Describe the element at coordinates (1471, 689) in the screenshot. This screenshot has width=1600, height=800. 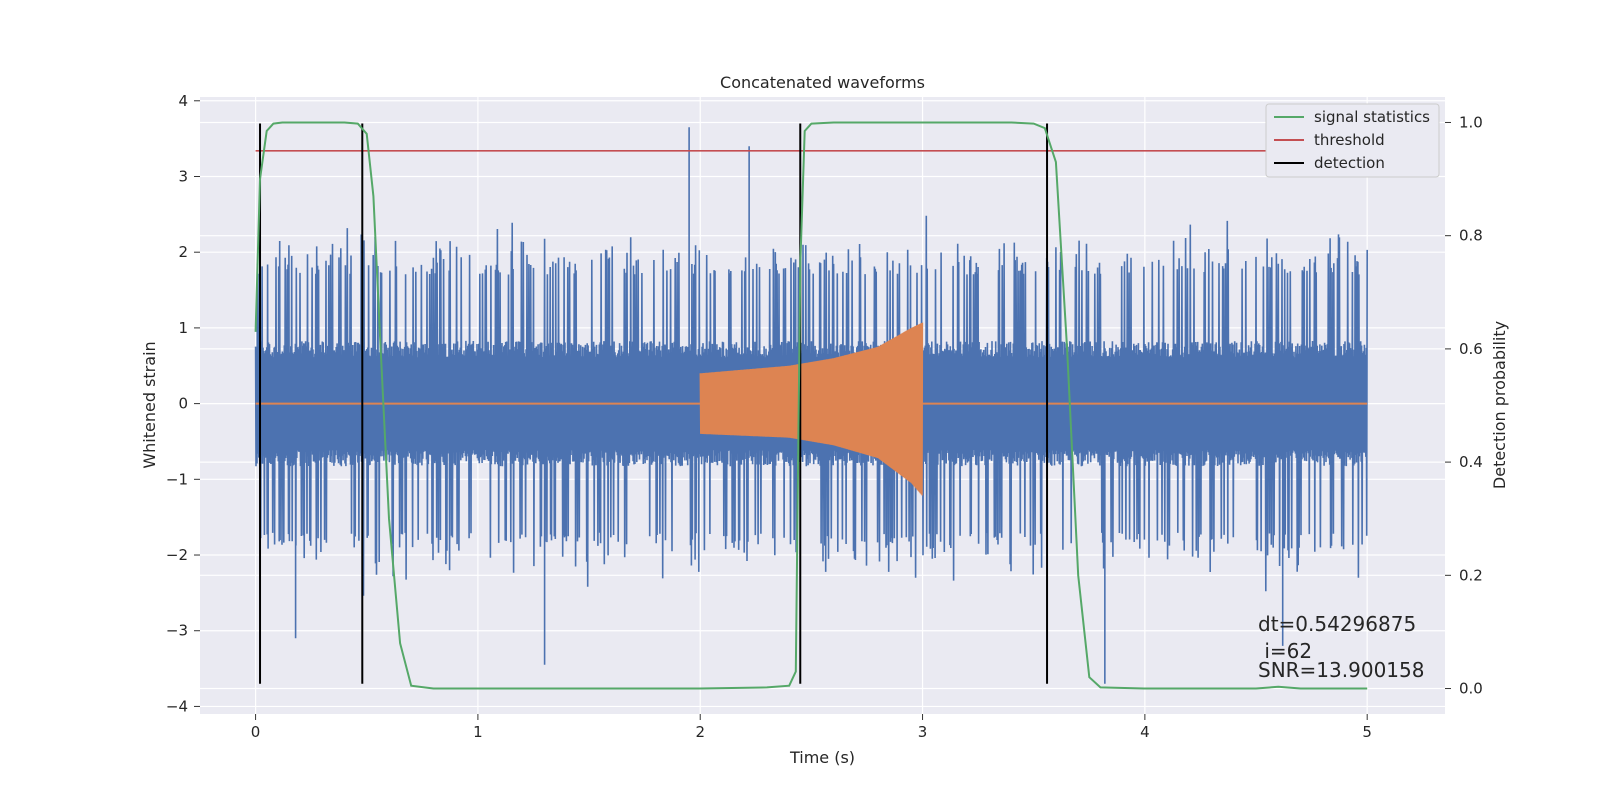
I see `y2-tick-label: 0.0` at that location.